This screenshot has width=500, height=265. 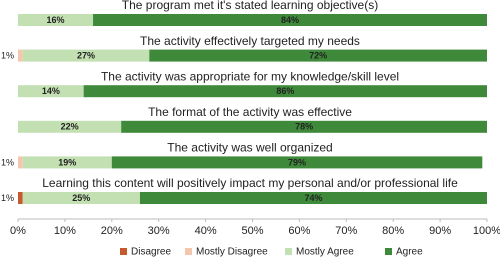 What do you see at coordinates (252, 231) in the screenshot?
I see `x-tick-label: 50%` at bounding box center [252, 231].